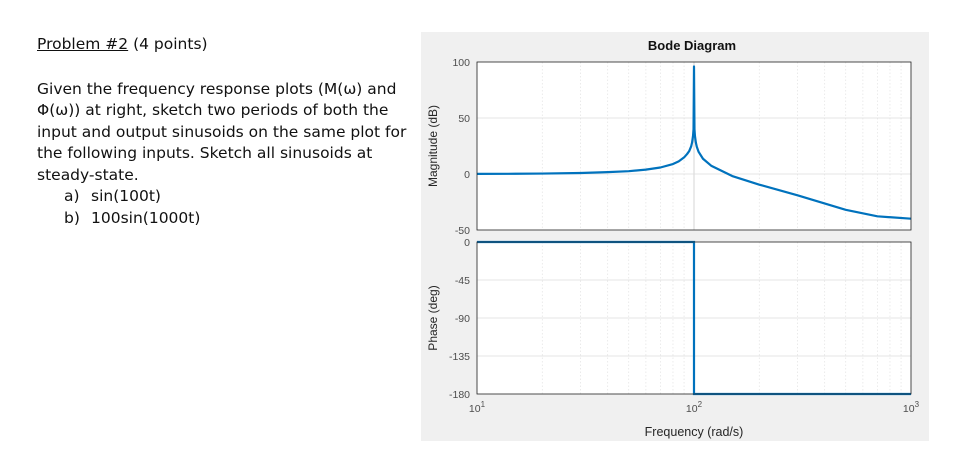 Image resolution: width=963 pixels, height=465 pixels. Describe the element at coordinates (462, 231) in the screenshot. I see `y-tick-label: -50` at that location.